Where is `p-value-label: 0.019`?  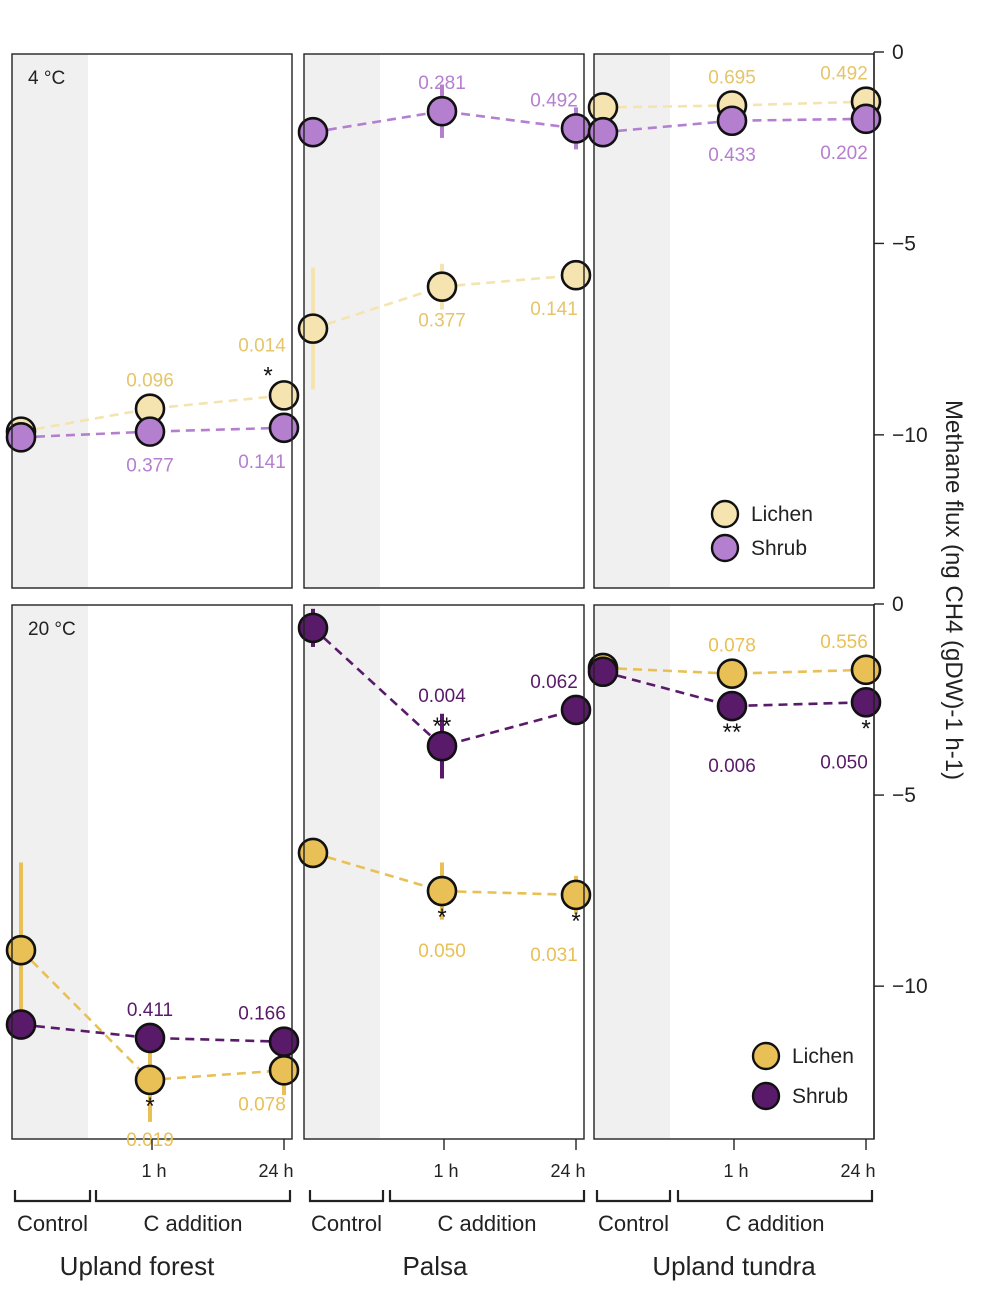
p-value-label: 0.019 is located at coordinates (150, 1140).